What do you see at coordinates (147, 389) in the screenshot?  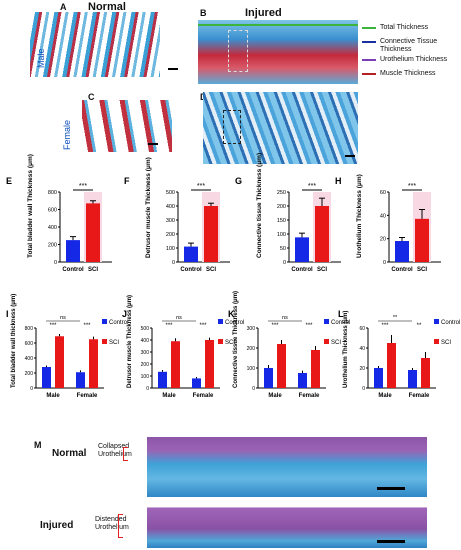 I see `tick-label-j: 0` at bounding box center [147, 389].